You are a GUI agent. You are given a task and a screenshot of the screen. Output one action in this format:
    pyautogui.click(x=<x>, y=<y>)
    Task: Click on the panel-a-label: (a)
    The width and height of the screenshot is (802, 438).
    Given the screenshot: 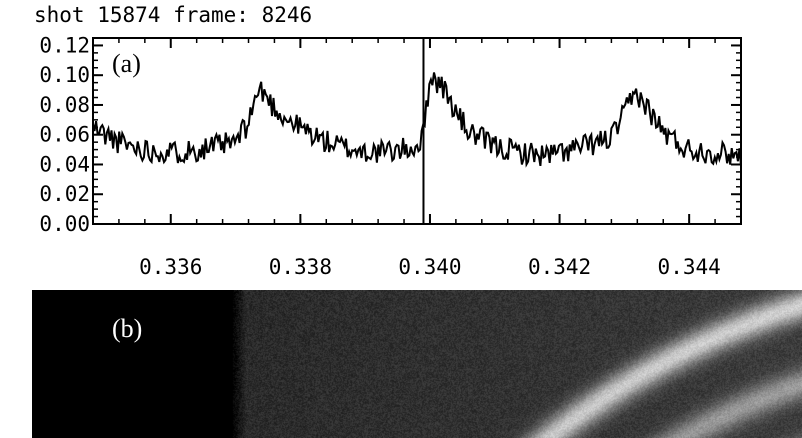 What is the action you would take?
    pyautogui.click(x=126, y=63)
    